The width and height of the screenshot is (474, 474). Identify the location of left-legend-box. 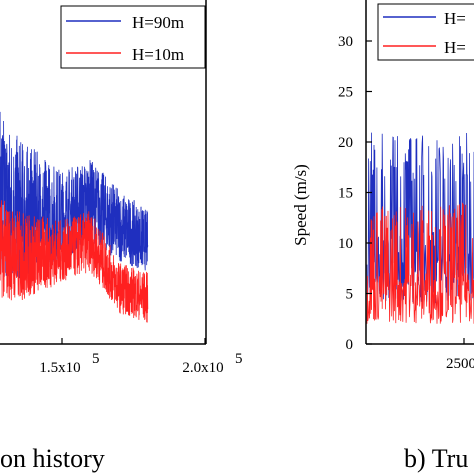
(133, 37).